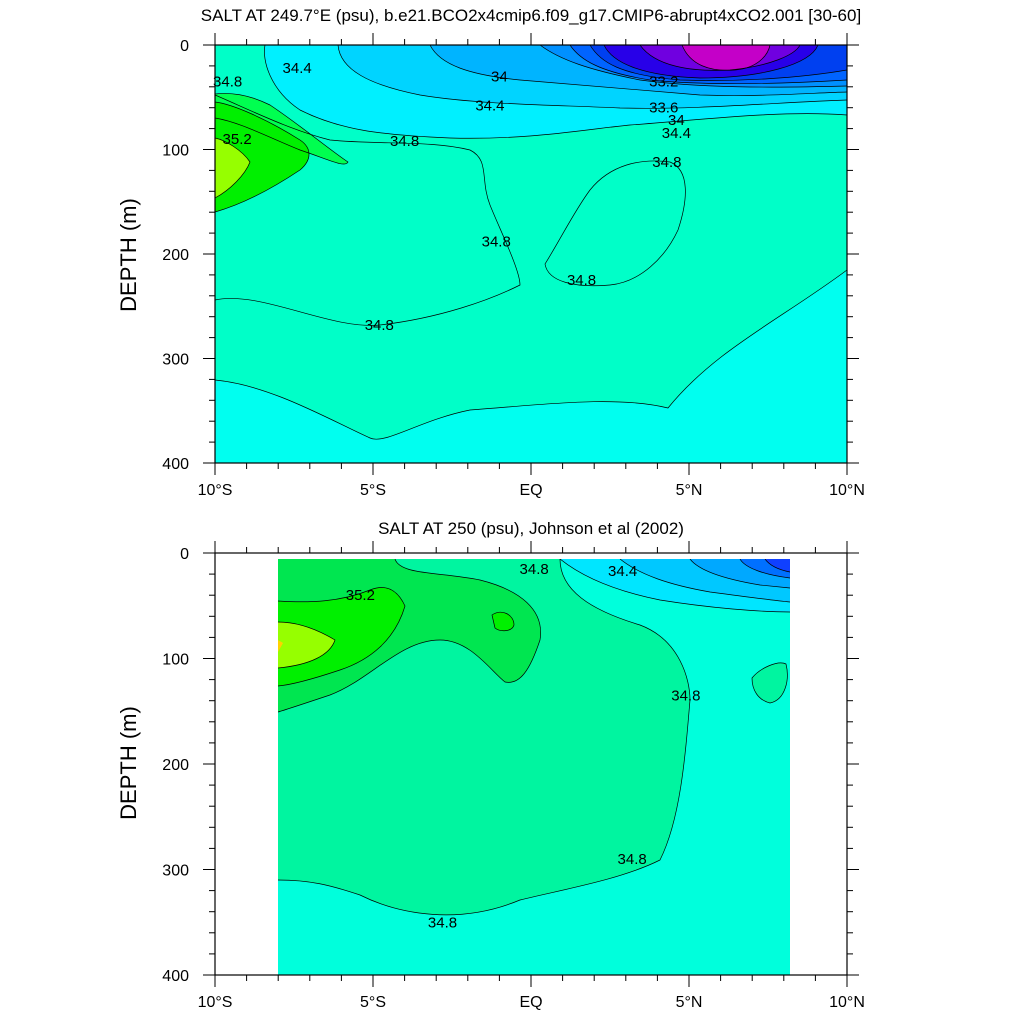  I want to click on bottom-y-axis-label: DEPTH (m), so click(128, 763).